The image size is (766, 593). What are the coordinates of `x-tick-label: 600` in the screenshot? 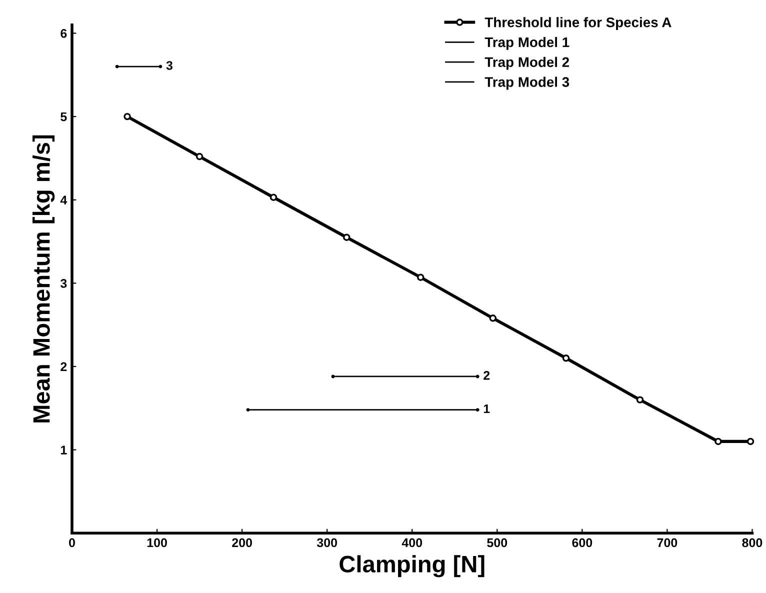 It's located at (582, 543).